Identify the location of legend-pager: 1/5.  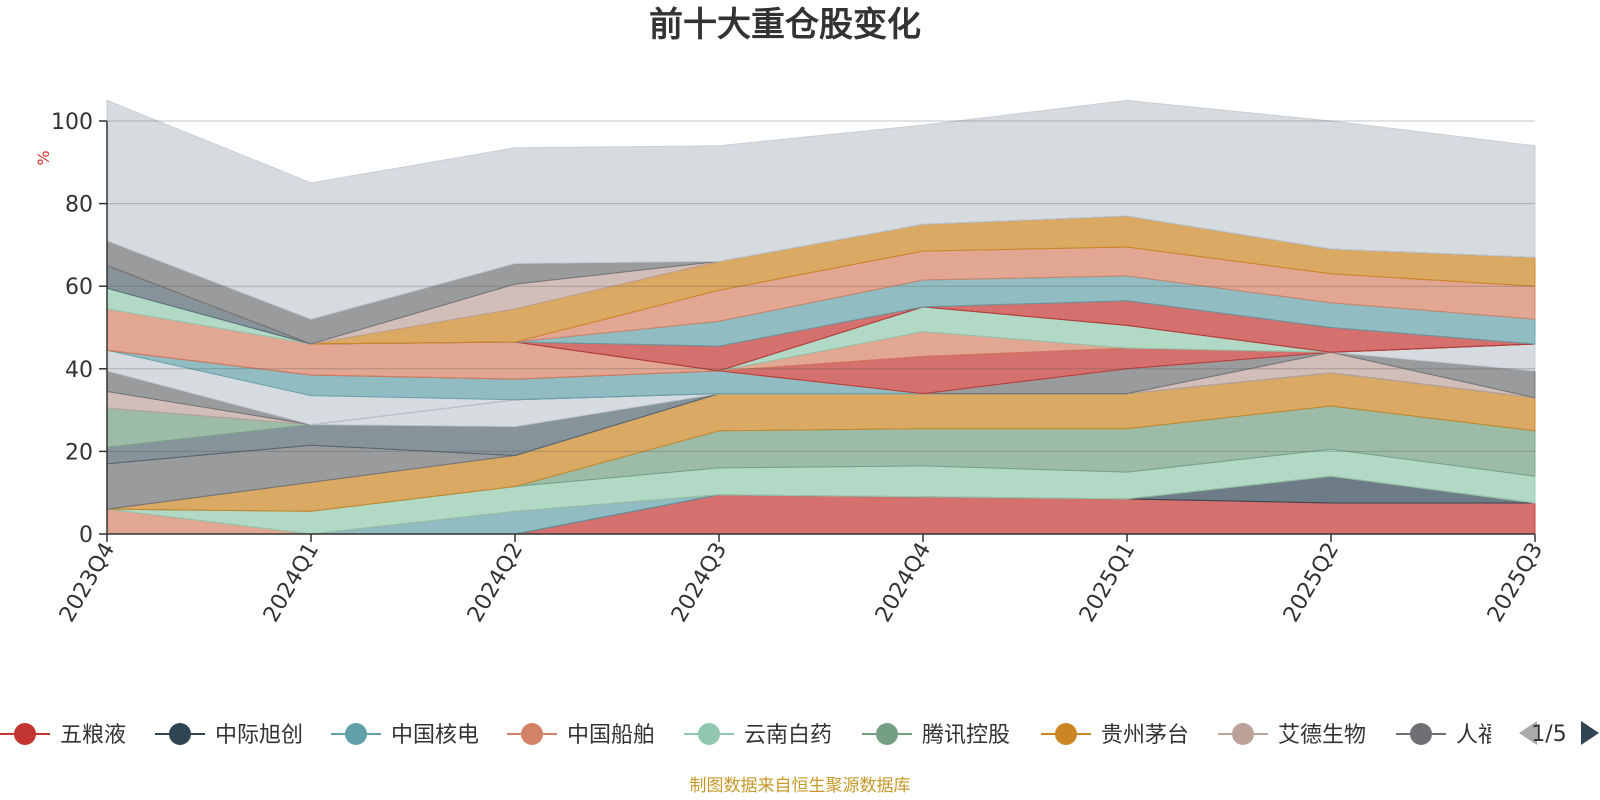
(1559, 734).